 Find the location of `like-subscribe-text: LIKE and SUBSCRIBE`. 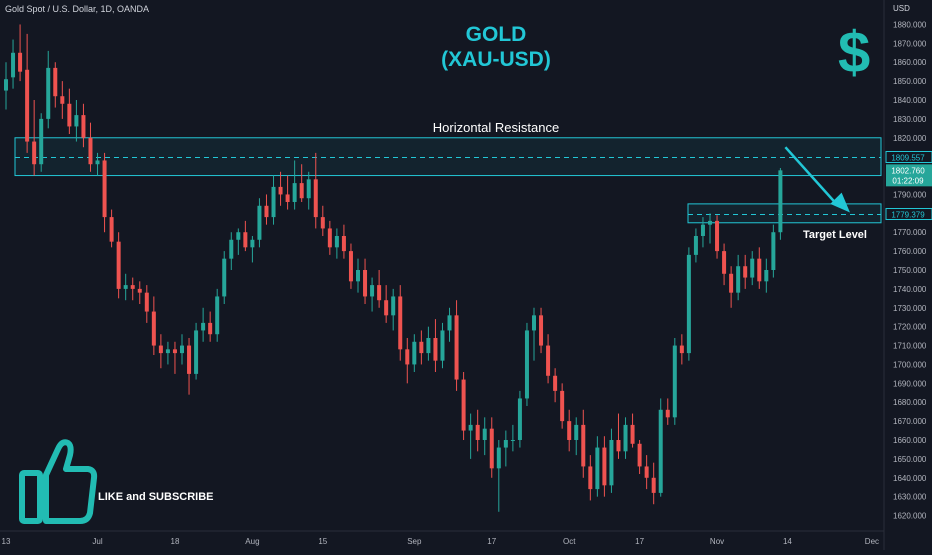

like-subscribe-text: LIKE and SUBSCRIBE is located at coordinates (156, 497).